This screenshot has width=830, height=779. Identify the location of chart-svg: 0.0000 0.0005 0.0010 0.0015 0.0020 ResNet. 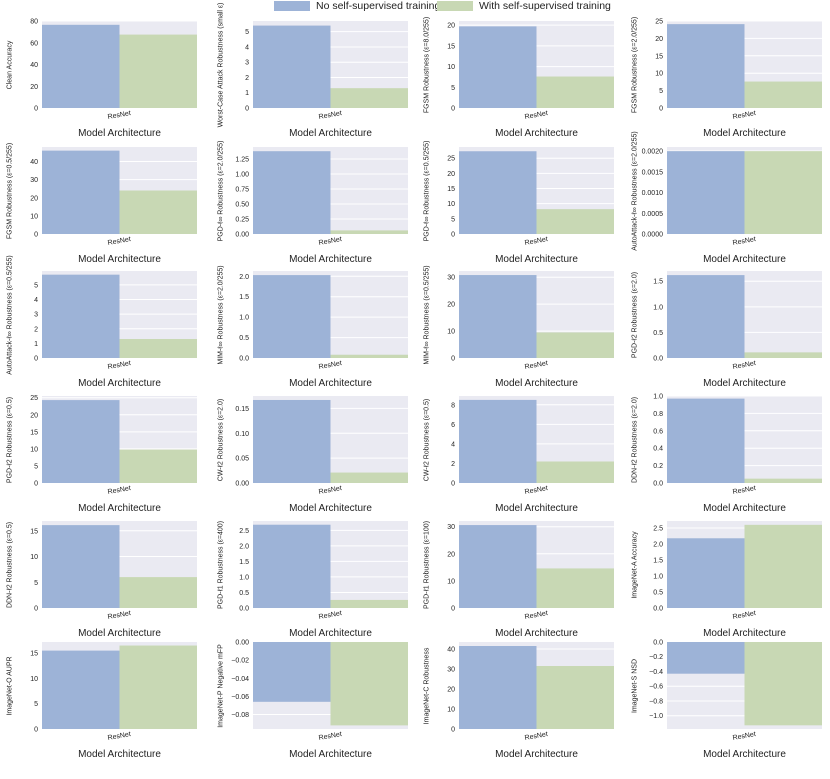
(732, 197).